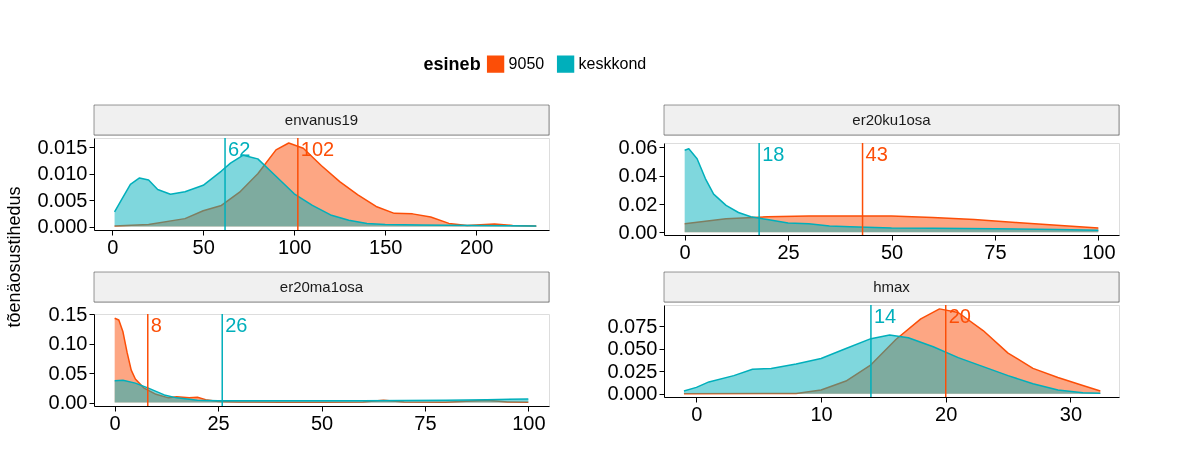 Image resolution: width=1188 pixels, height=464 pixels. I want to click on y-tick-label: 0.10, so click(68, 343).